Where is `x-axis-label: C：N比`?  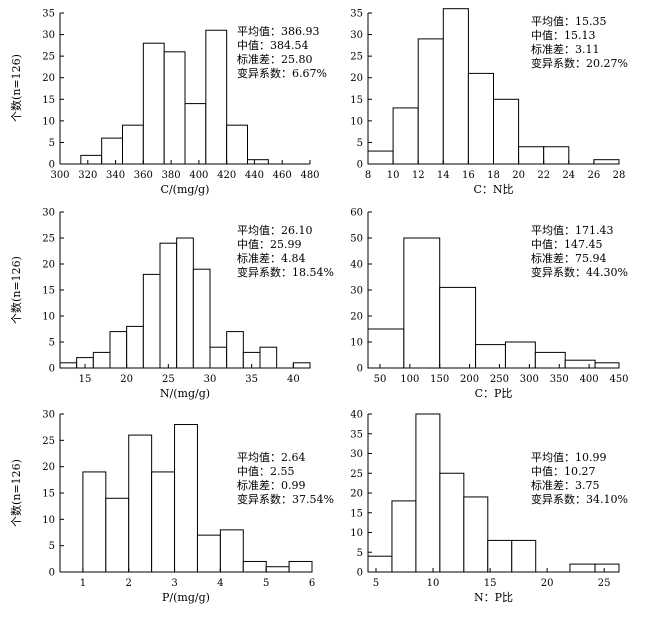 x-axis-label: C：N比 is located at coordinates (493, 189).